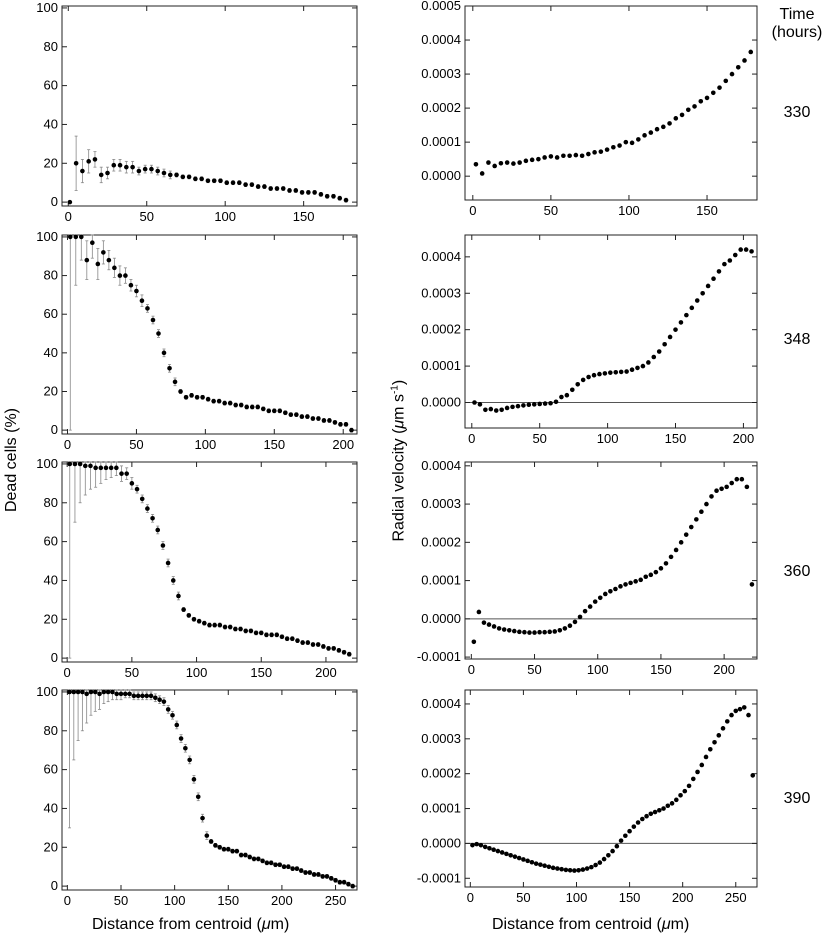 The height and width of the screenshot is (945, 830). Describe the element at coordinates (796, 24) in the screenshot. I see `time-header: Time (hours)` at that location.